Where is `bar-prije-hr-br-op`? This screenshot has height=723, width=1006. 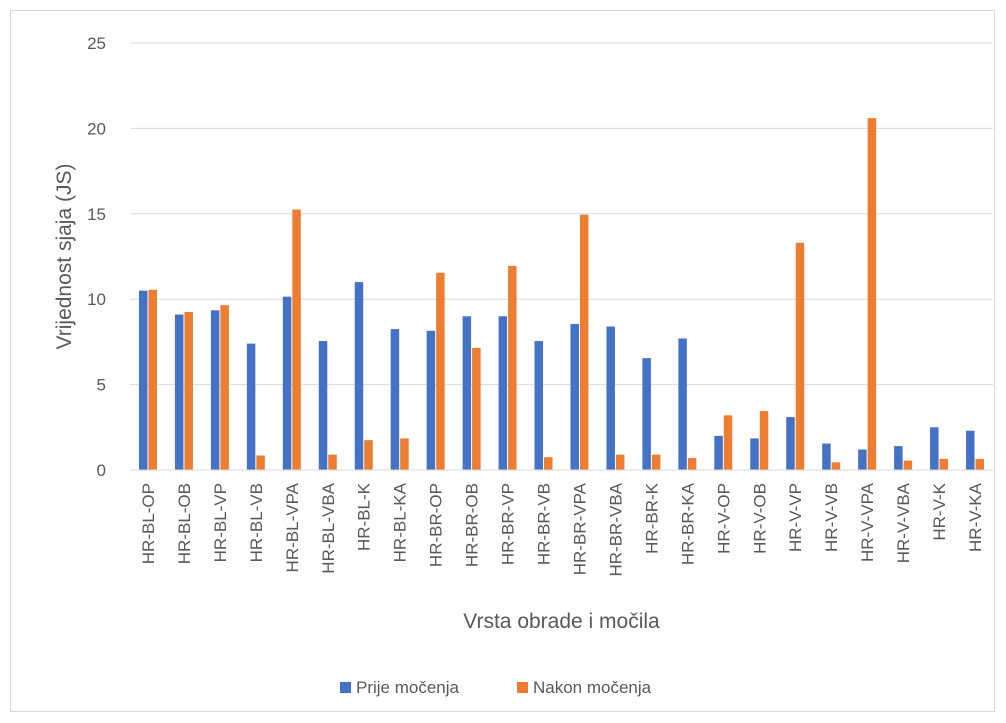
bar-prije-hr-br-op is located at coordinates (431, 400).